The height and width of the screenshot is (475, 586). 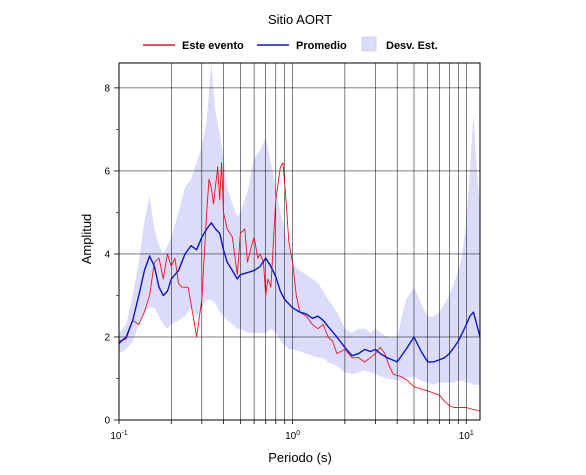 I want to click on legend: Este evento Promedio Desv. Est., so click(x=290, y=44).